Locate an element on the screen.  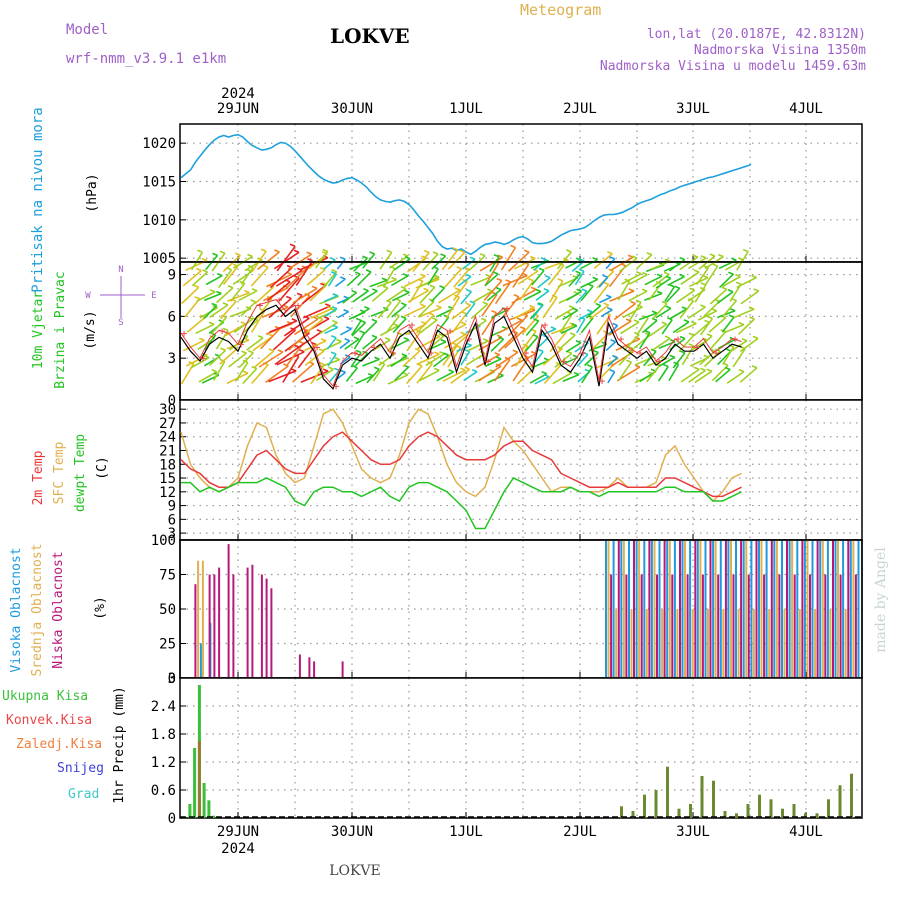
temp-unit: (C) is located at coordinates (102, 467).